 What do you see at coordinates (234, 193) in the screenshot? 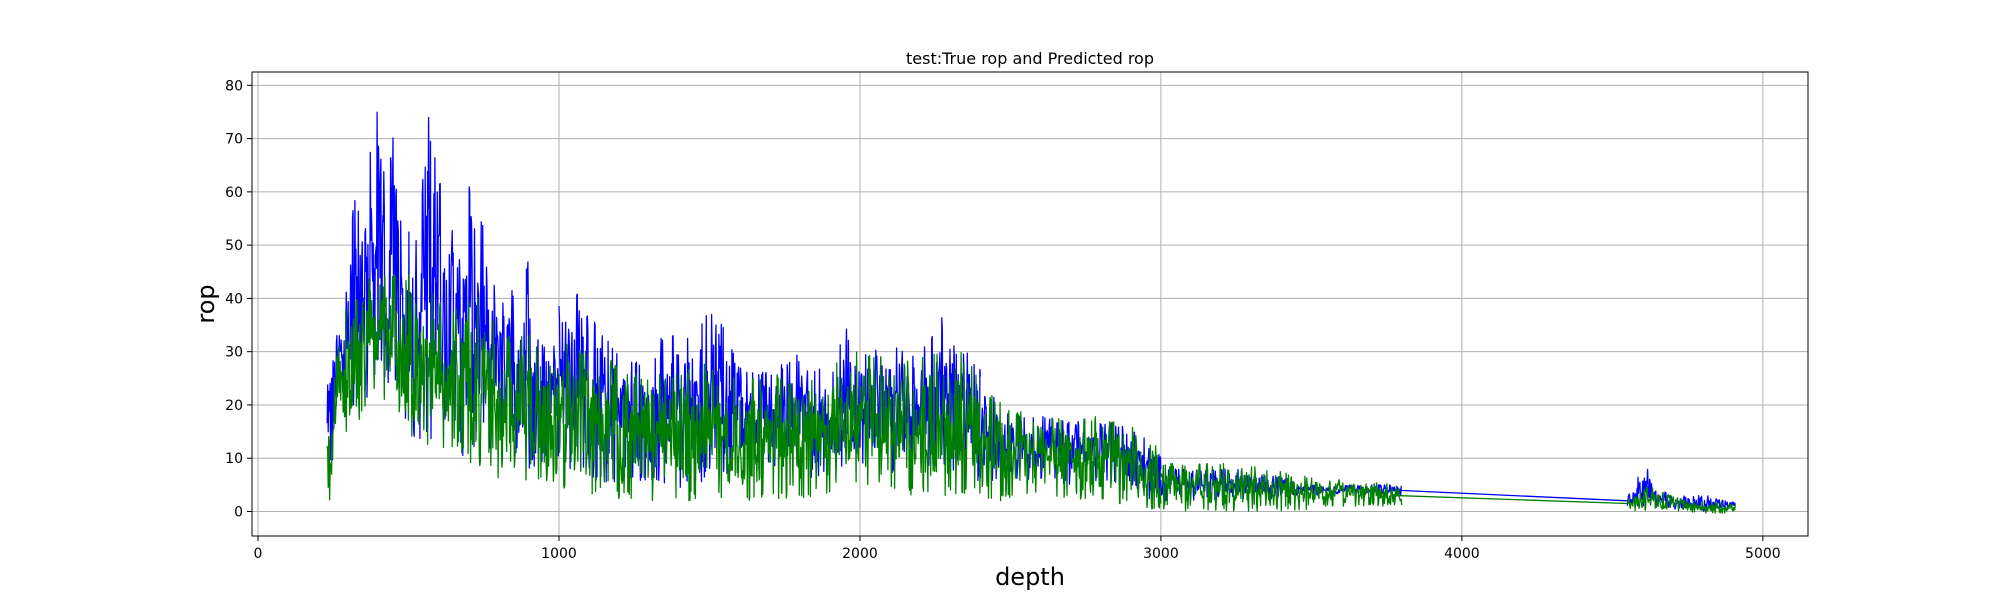
I see `y-tick-label: 60` at bounding box center [234, 193].